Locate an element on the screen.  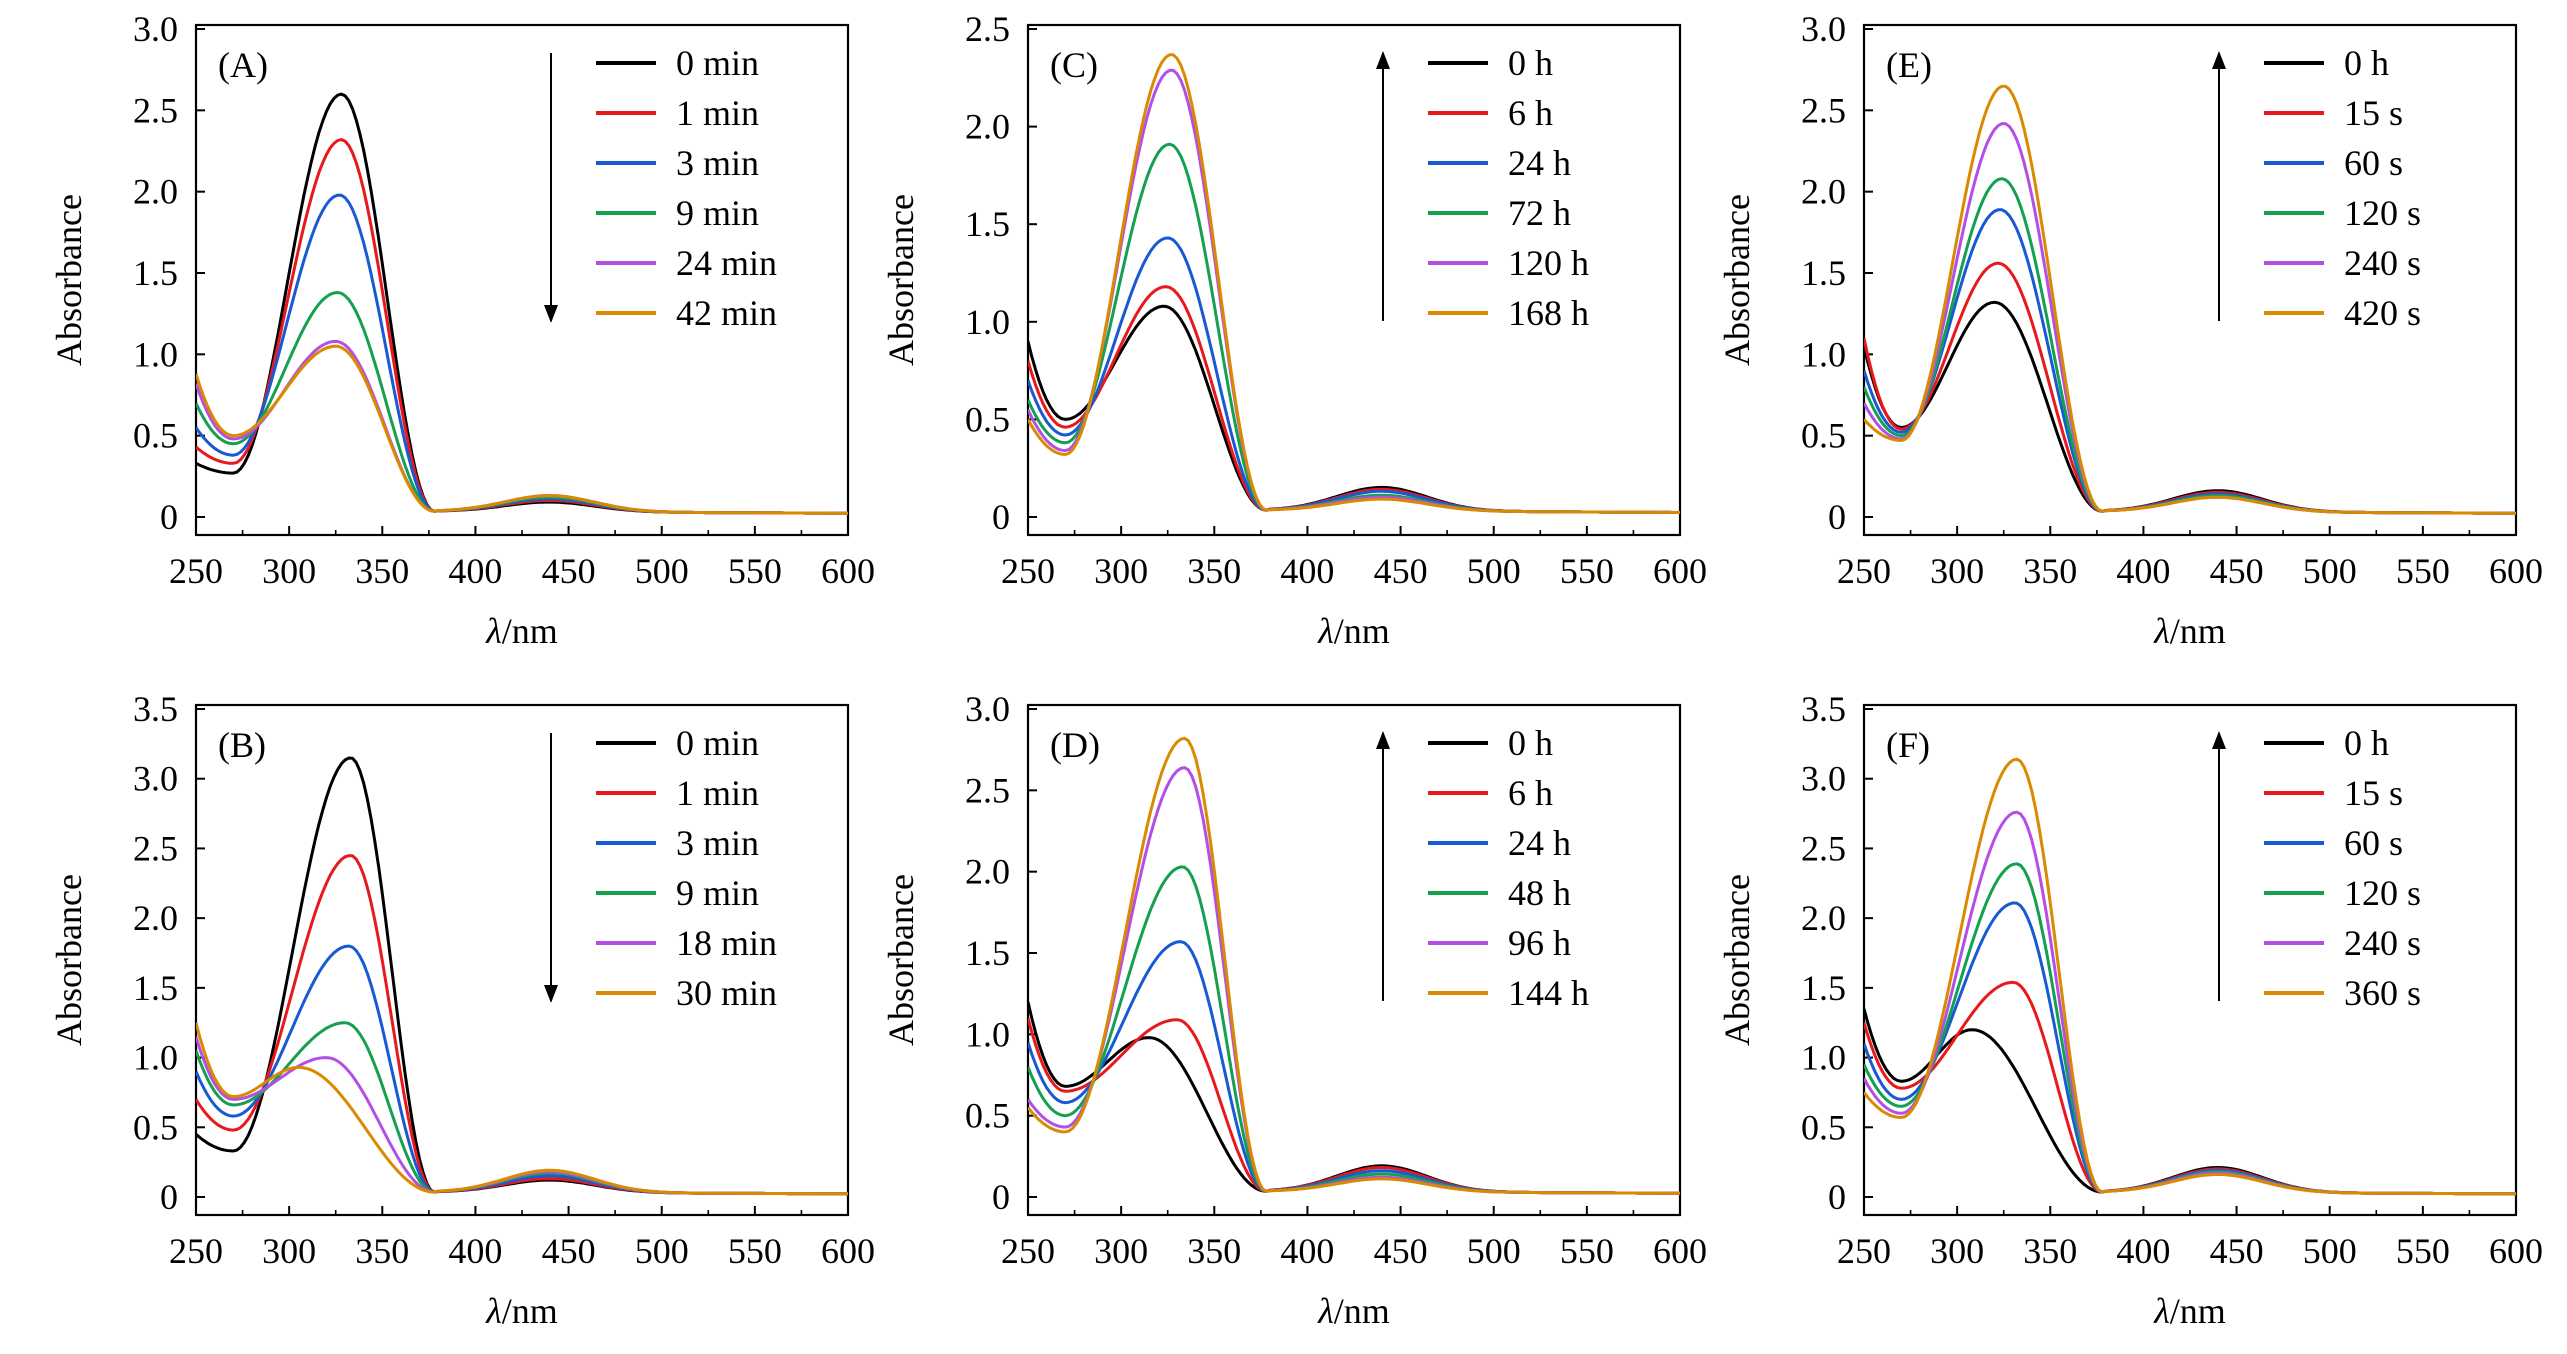
legend-label: 96 h is located at coordinates (1539, 943).